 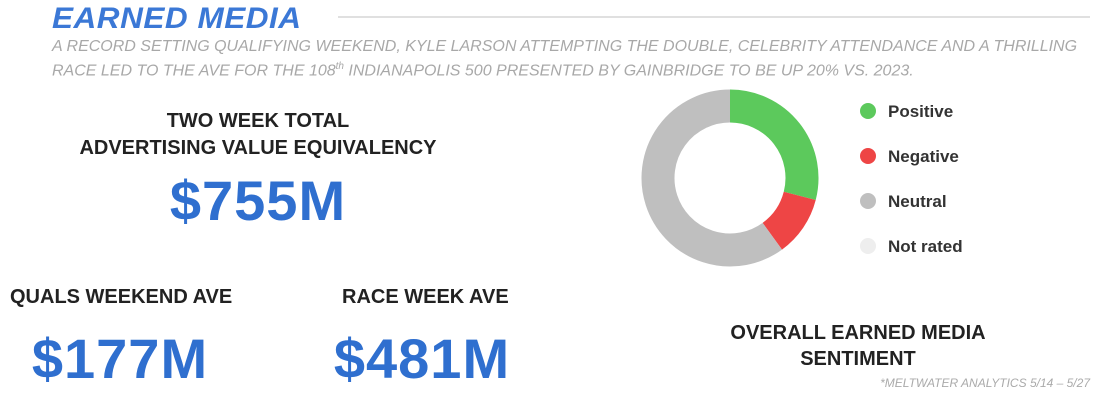 What do you see at coordinates (714, 17) in the screenshot?
I see `divider` at bounding box center [714, 17].